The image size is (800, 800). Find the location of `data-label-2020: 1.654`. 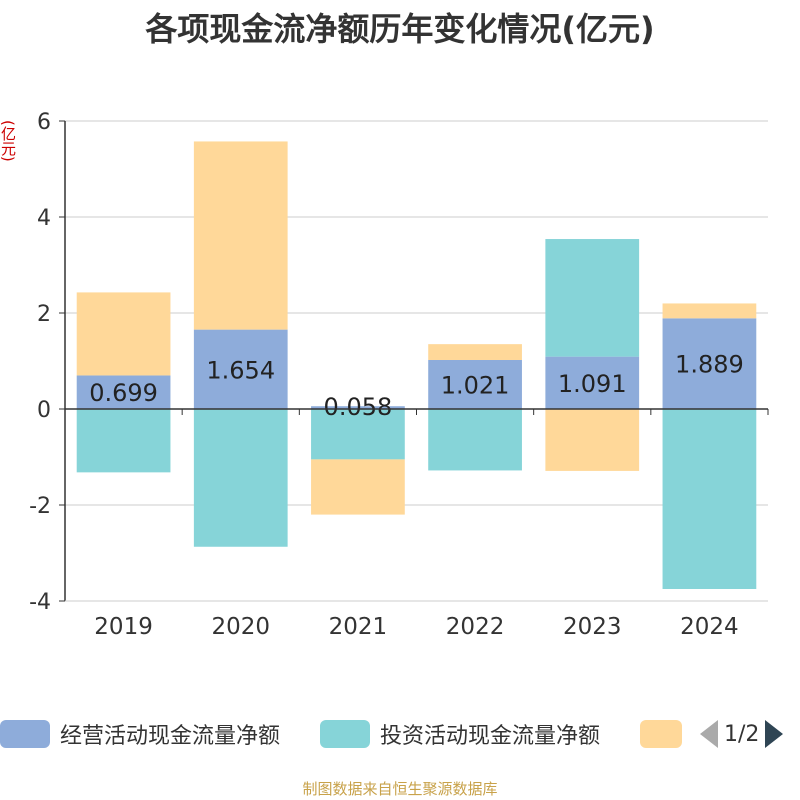

data-label-2020: 1.654 is located at coordinates (240, 370).